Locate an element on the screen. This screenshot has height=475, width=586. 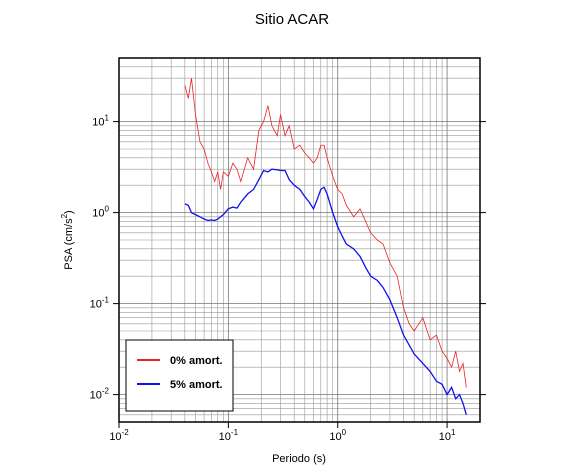
y-tick-label: 10¹ is located at coordinates (100, 121).